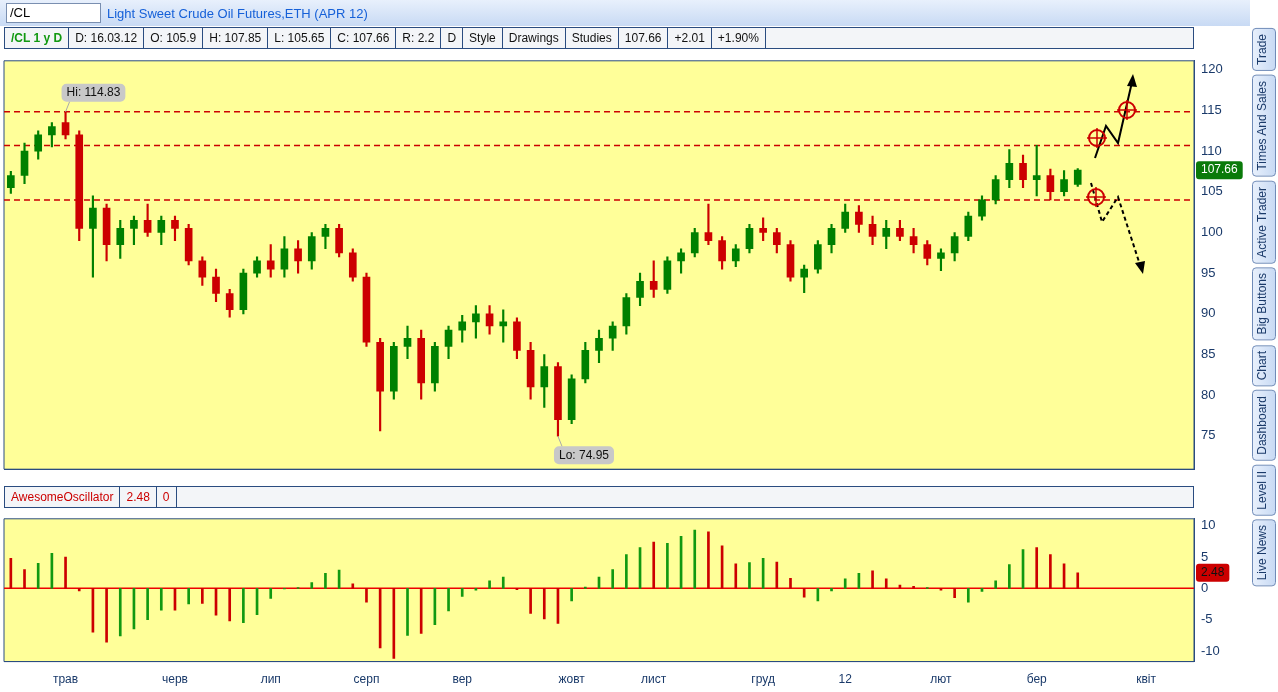  What do you see at coordinates (270, 679) in the screenshot?
I see `x-tick-label: лип` at bounding box center [270, 679].